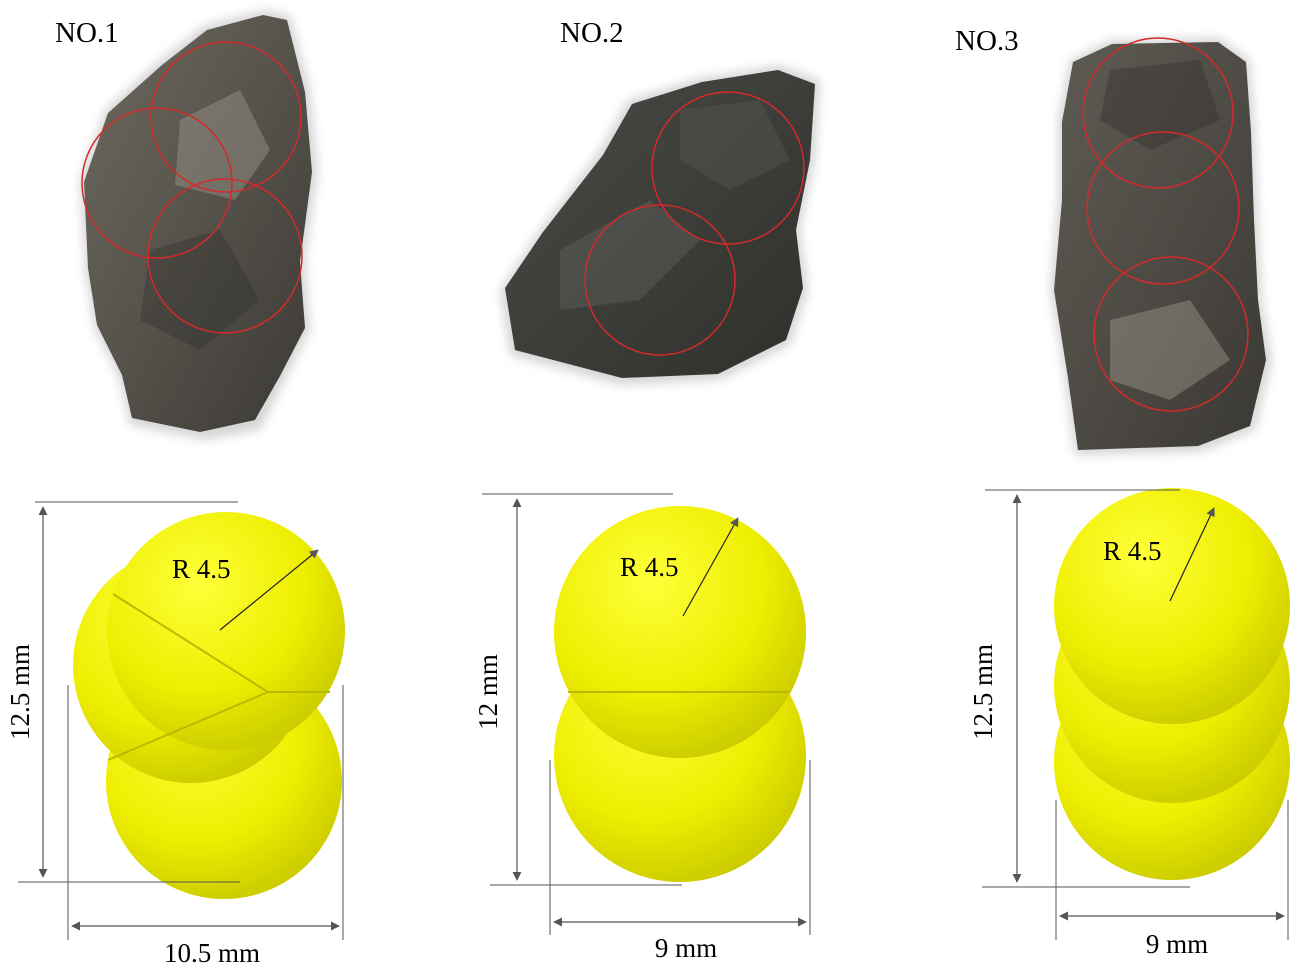  I want to click on radius-label-2: R 4.5, so click(649, 567).